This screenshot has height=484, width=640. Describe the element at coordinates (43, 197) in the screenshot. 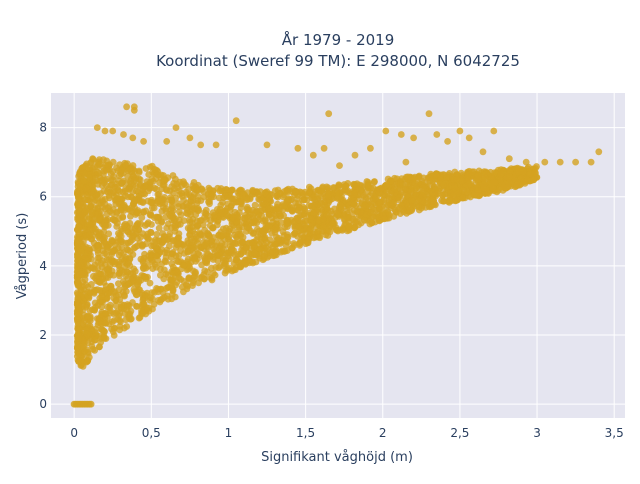

I see `y-tick-label: 6` at that location.